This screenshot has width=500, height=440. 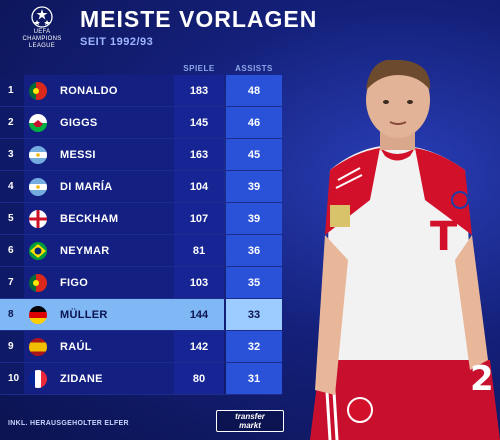 I want to click on games-value: 145, so click(x=199, y=123).